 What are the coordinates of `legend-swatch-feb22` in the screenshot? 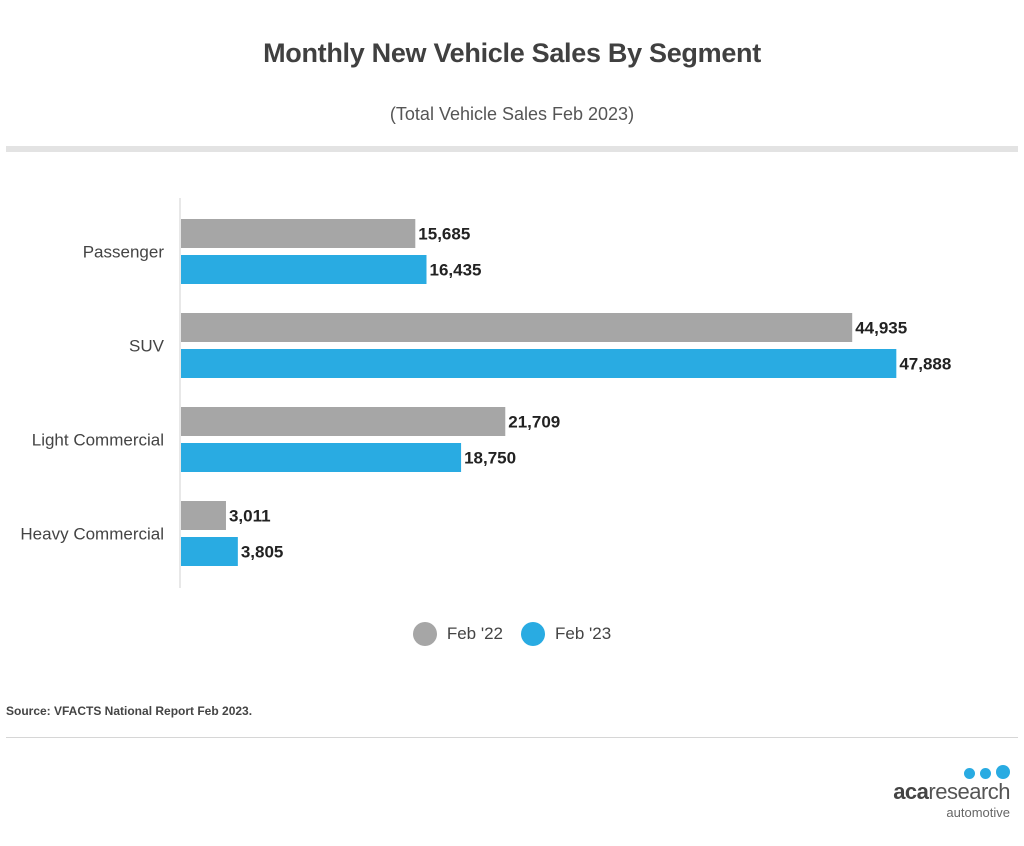 It's located at (424, 634).